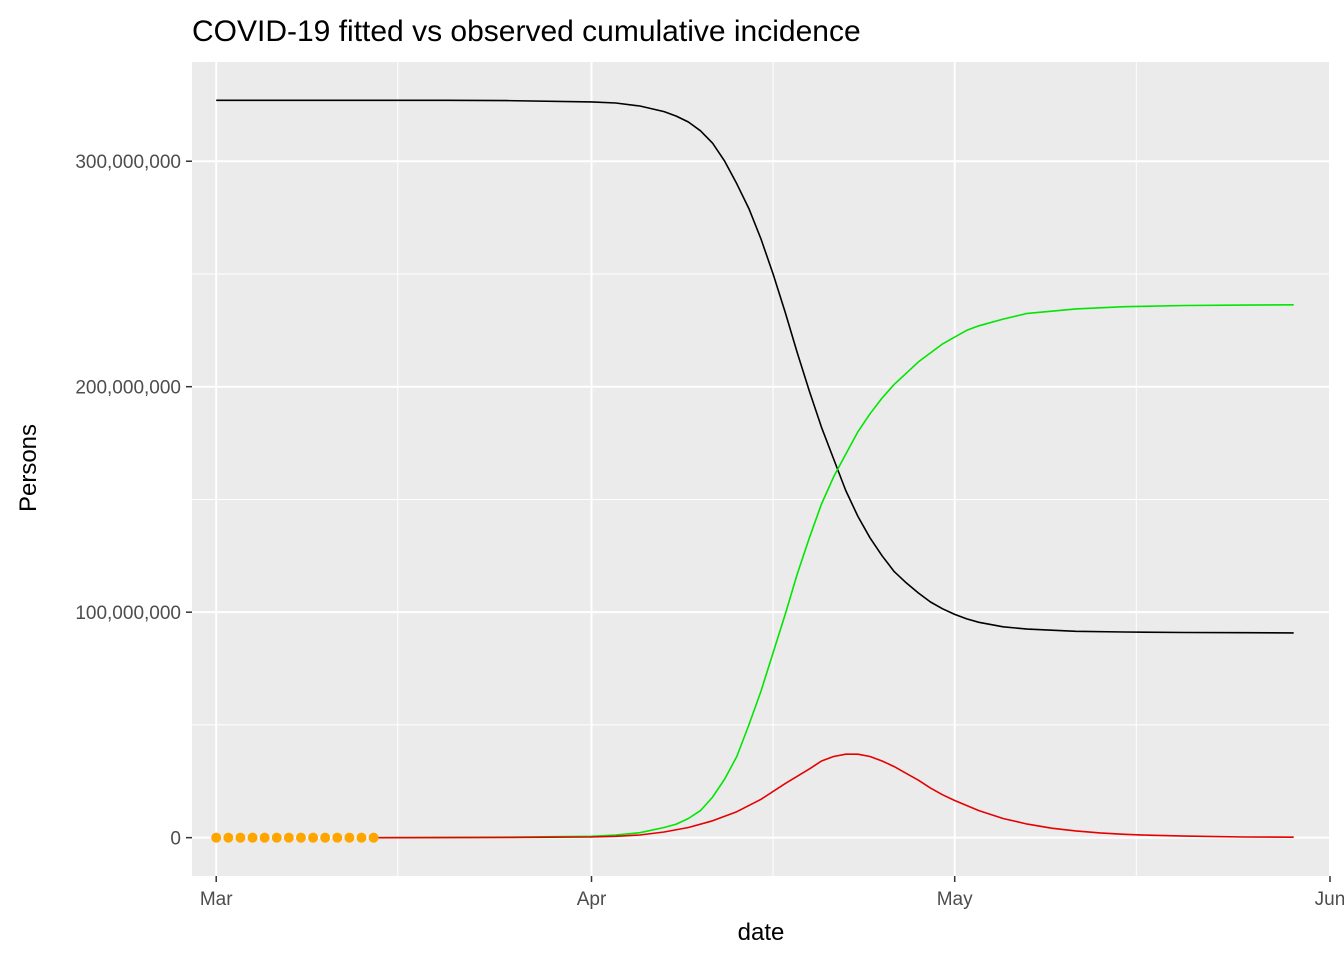 The height and width of the screenshot is (960, 1344). I want to click on x-tick-label: Mar, so click(216, 899).